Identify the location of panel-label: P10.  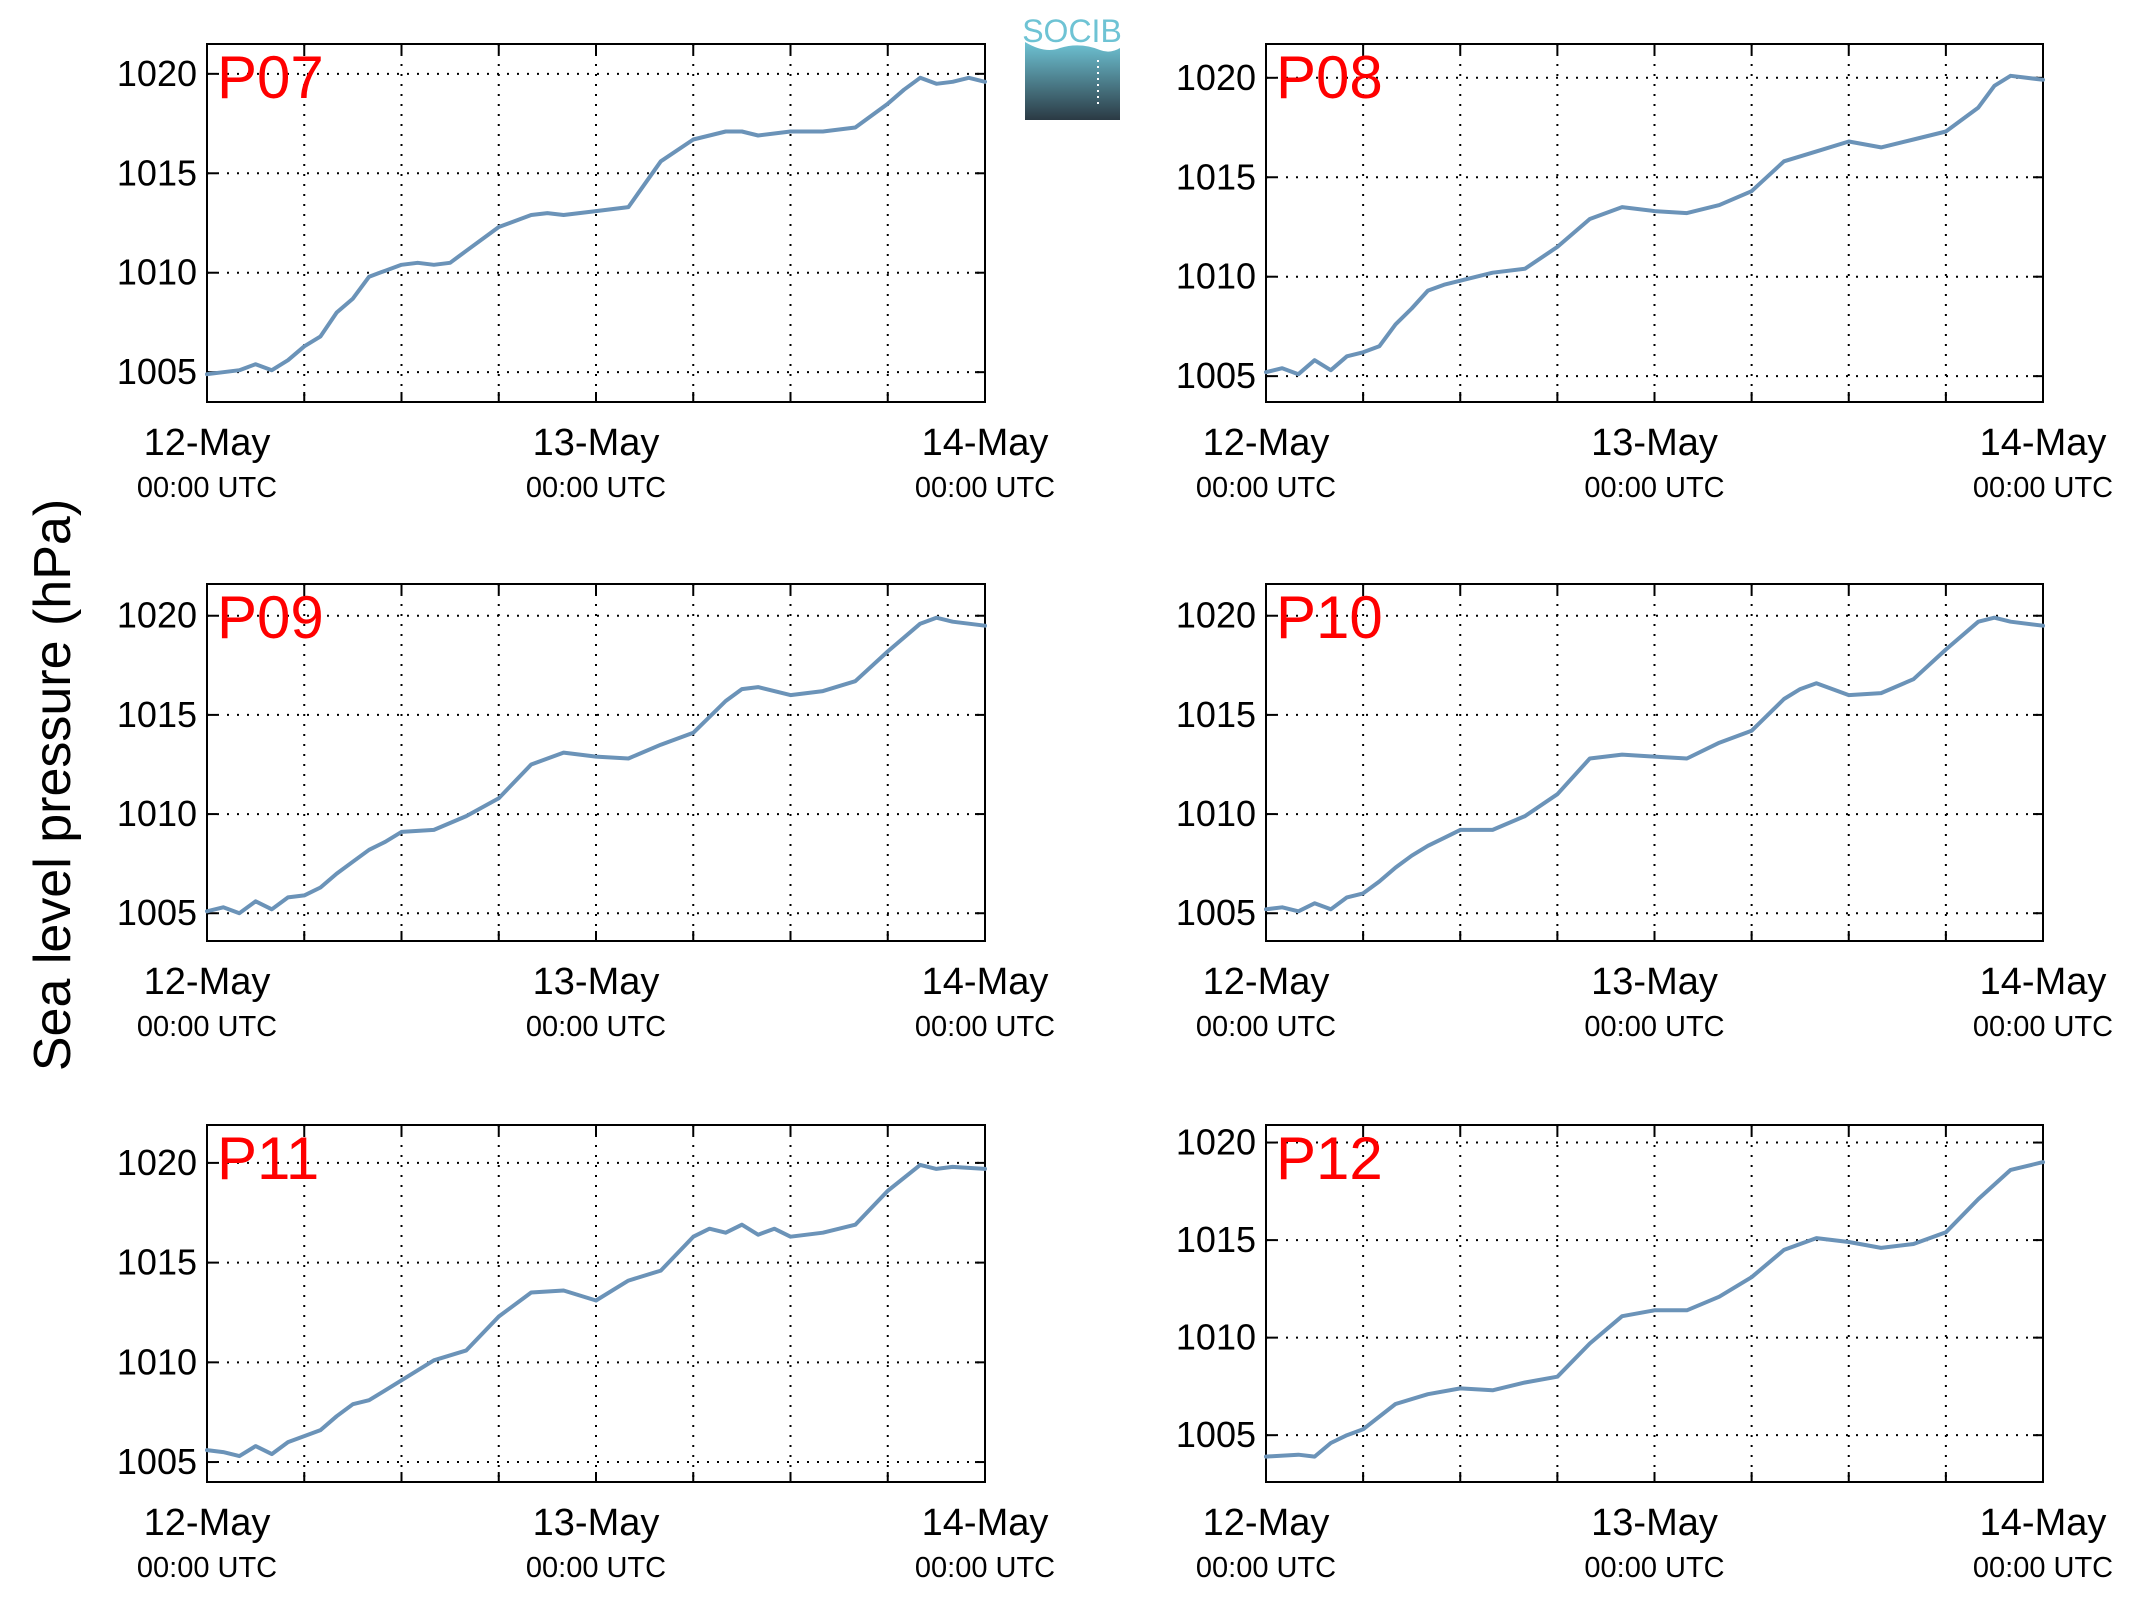
(1329, 617).